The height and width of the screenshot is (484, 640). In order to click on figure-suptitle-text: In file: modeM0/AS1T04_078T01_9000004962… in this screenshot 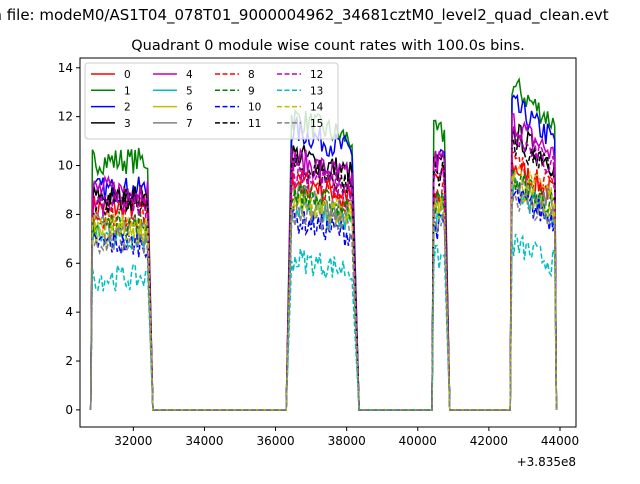, I will do `click(304, 15)`.